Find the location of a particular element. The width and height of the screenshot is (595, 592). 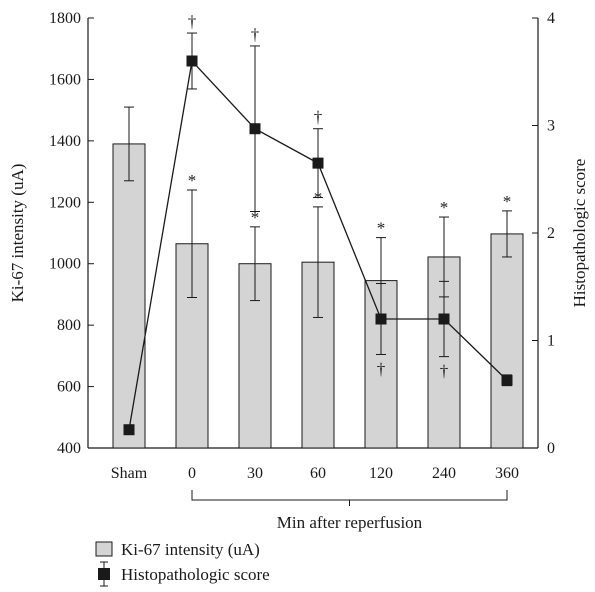

y2-tick-label: 4 is located at coordinates (551, 18).